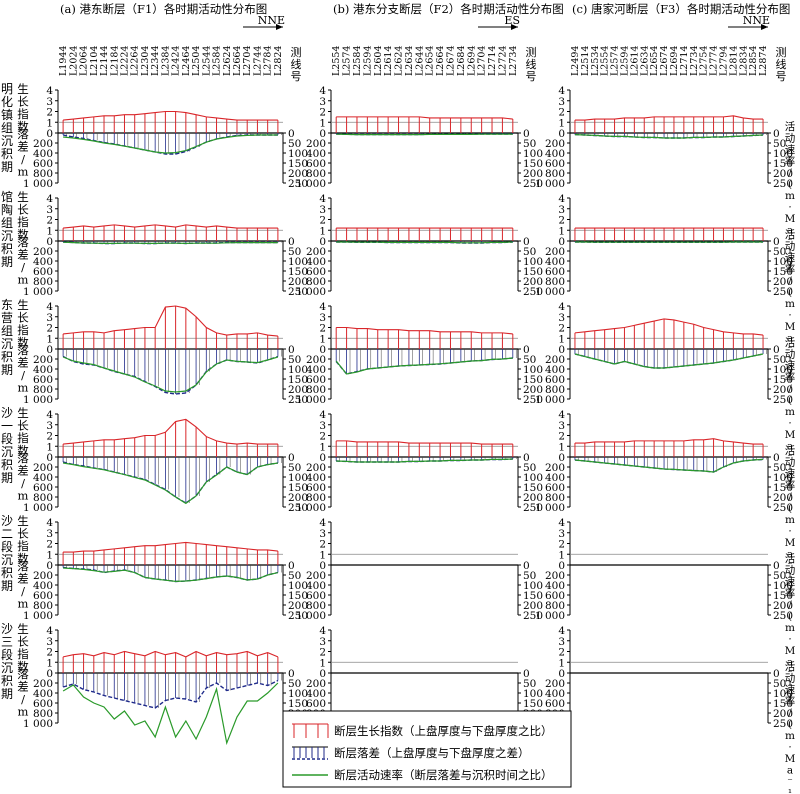  What do you see at coordinates (7, 642) in the screenshot?
I see `period-label-char: 三` at bounding box center [7, 642].